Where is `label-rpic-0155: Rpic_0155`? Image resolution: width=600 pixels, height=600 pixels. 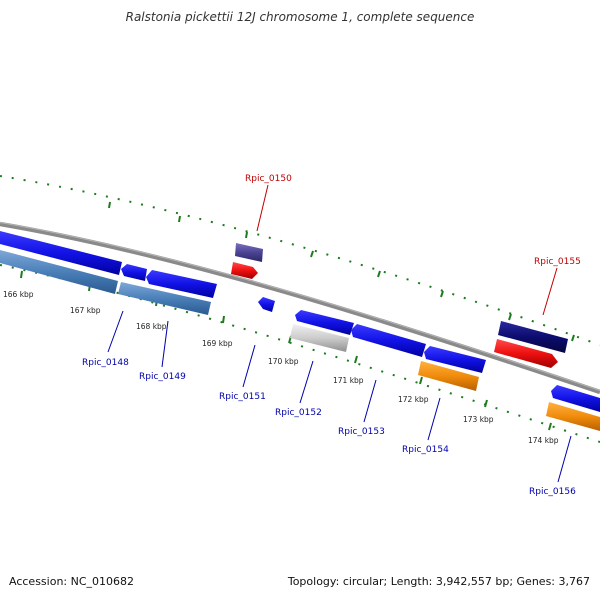 label-rpic-0155: Rpic_0155 is located at coordinates (557, 262).